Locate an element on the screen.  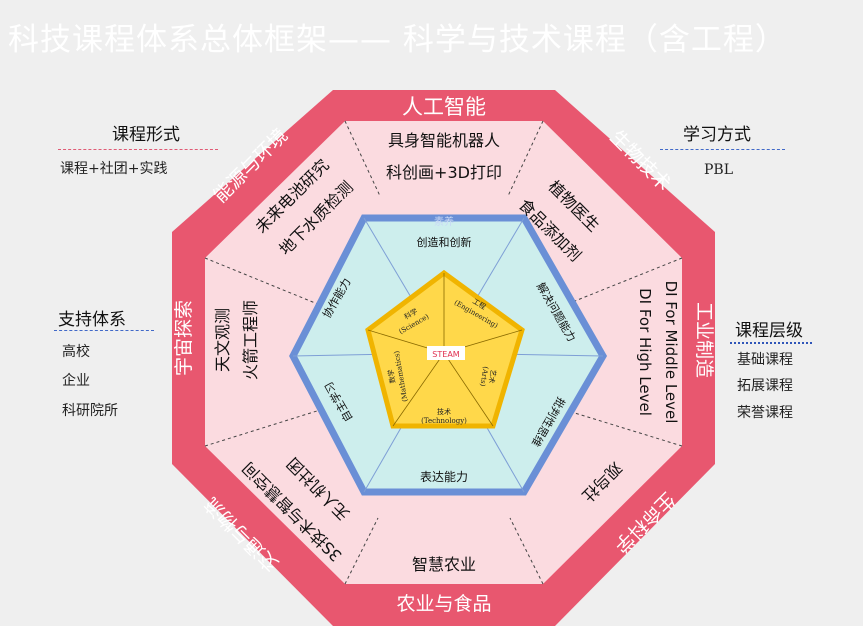
level-item: 基础课程 is located at coordinates (765, 360).